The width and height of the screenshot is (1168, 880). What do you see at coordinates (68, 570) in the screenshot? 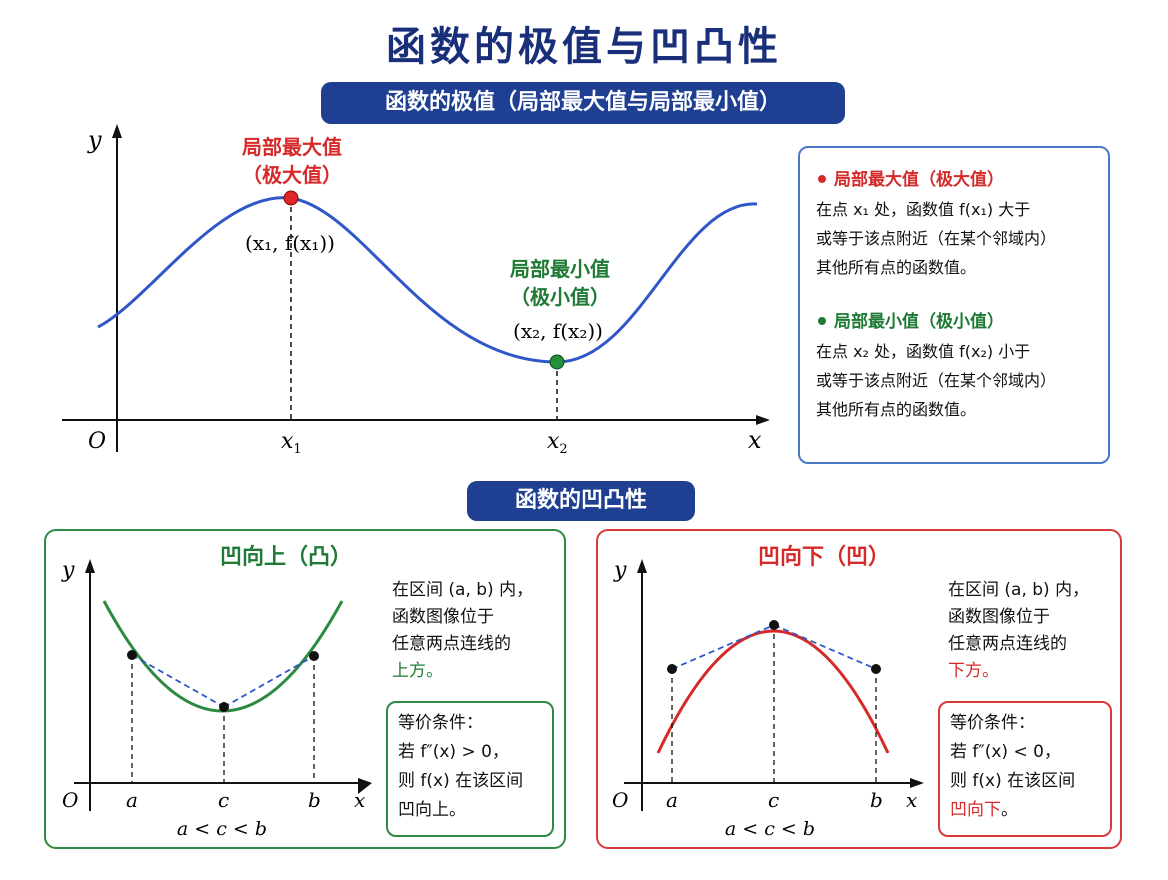
I see `convex-y-label: y` at bounding box center [68, 570].